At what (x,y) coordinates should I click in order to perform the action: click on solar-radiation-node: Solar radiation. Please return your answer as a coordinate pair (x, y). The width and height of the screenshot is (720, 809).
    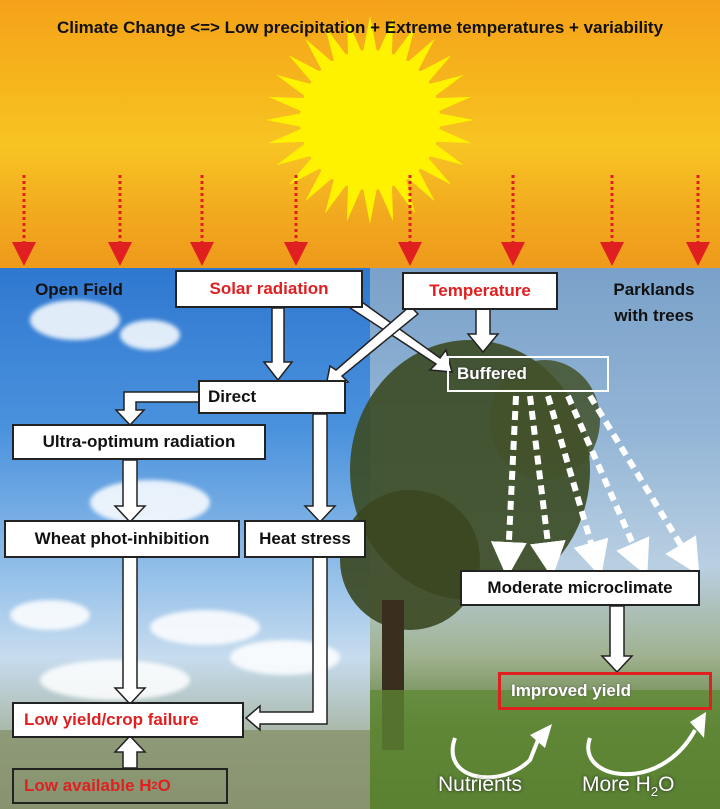
    Looking at the image, I should click on (269, 289).